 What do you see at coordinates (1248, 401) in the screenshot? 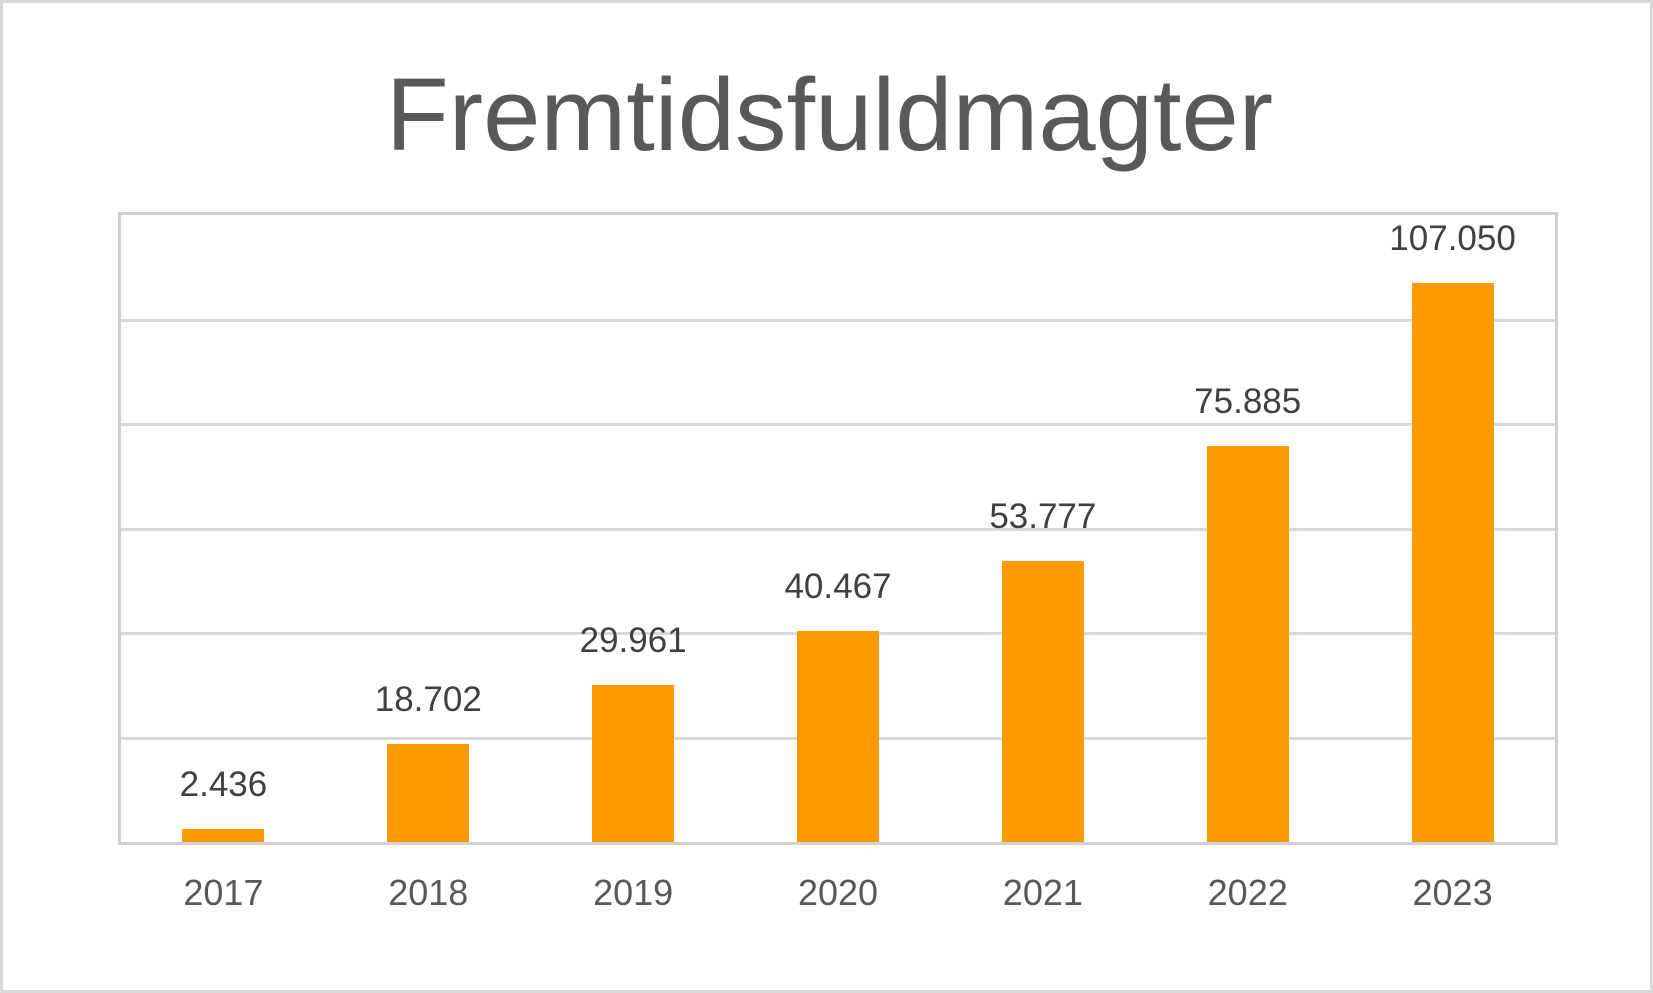
I see `value-label-2022: 75.885` at bounding box center [1248, 401].